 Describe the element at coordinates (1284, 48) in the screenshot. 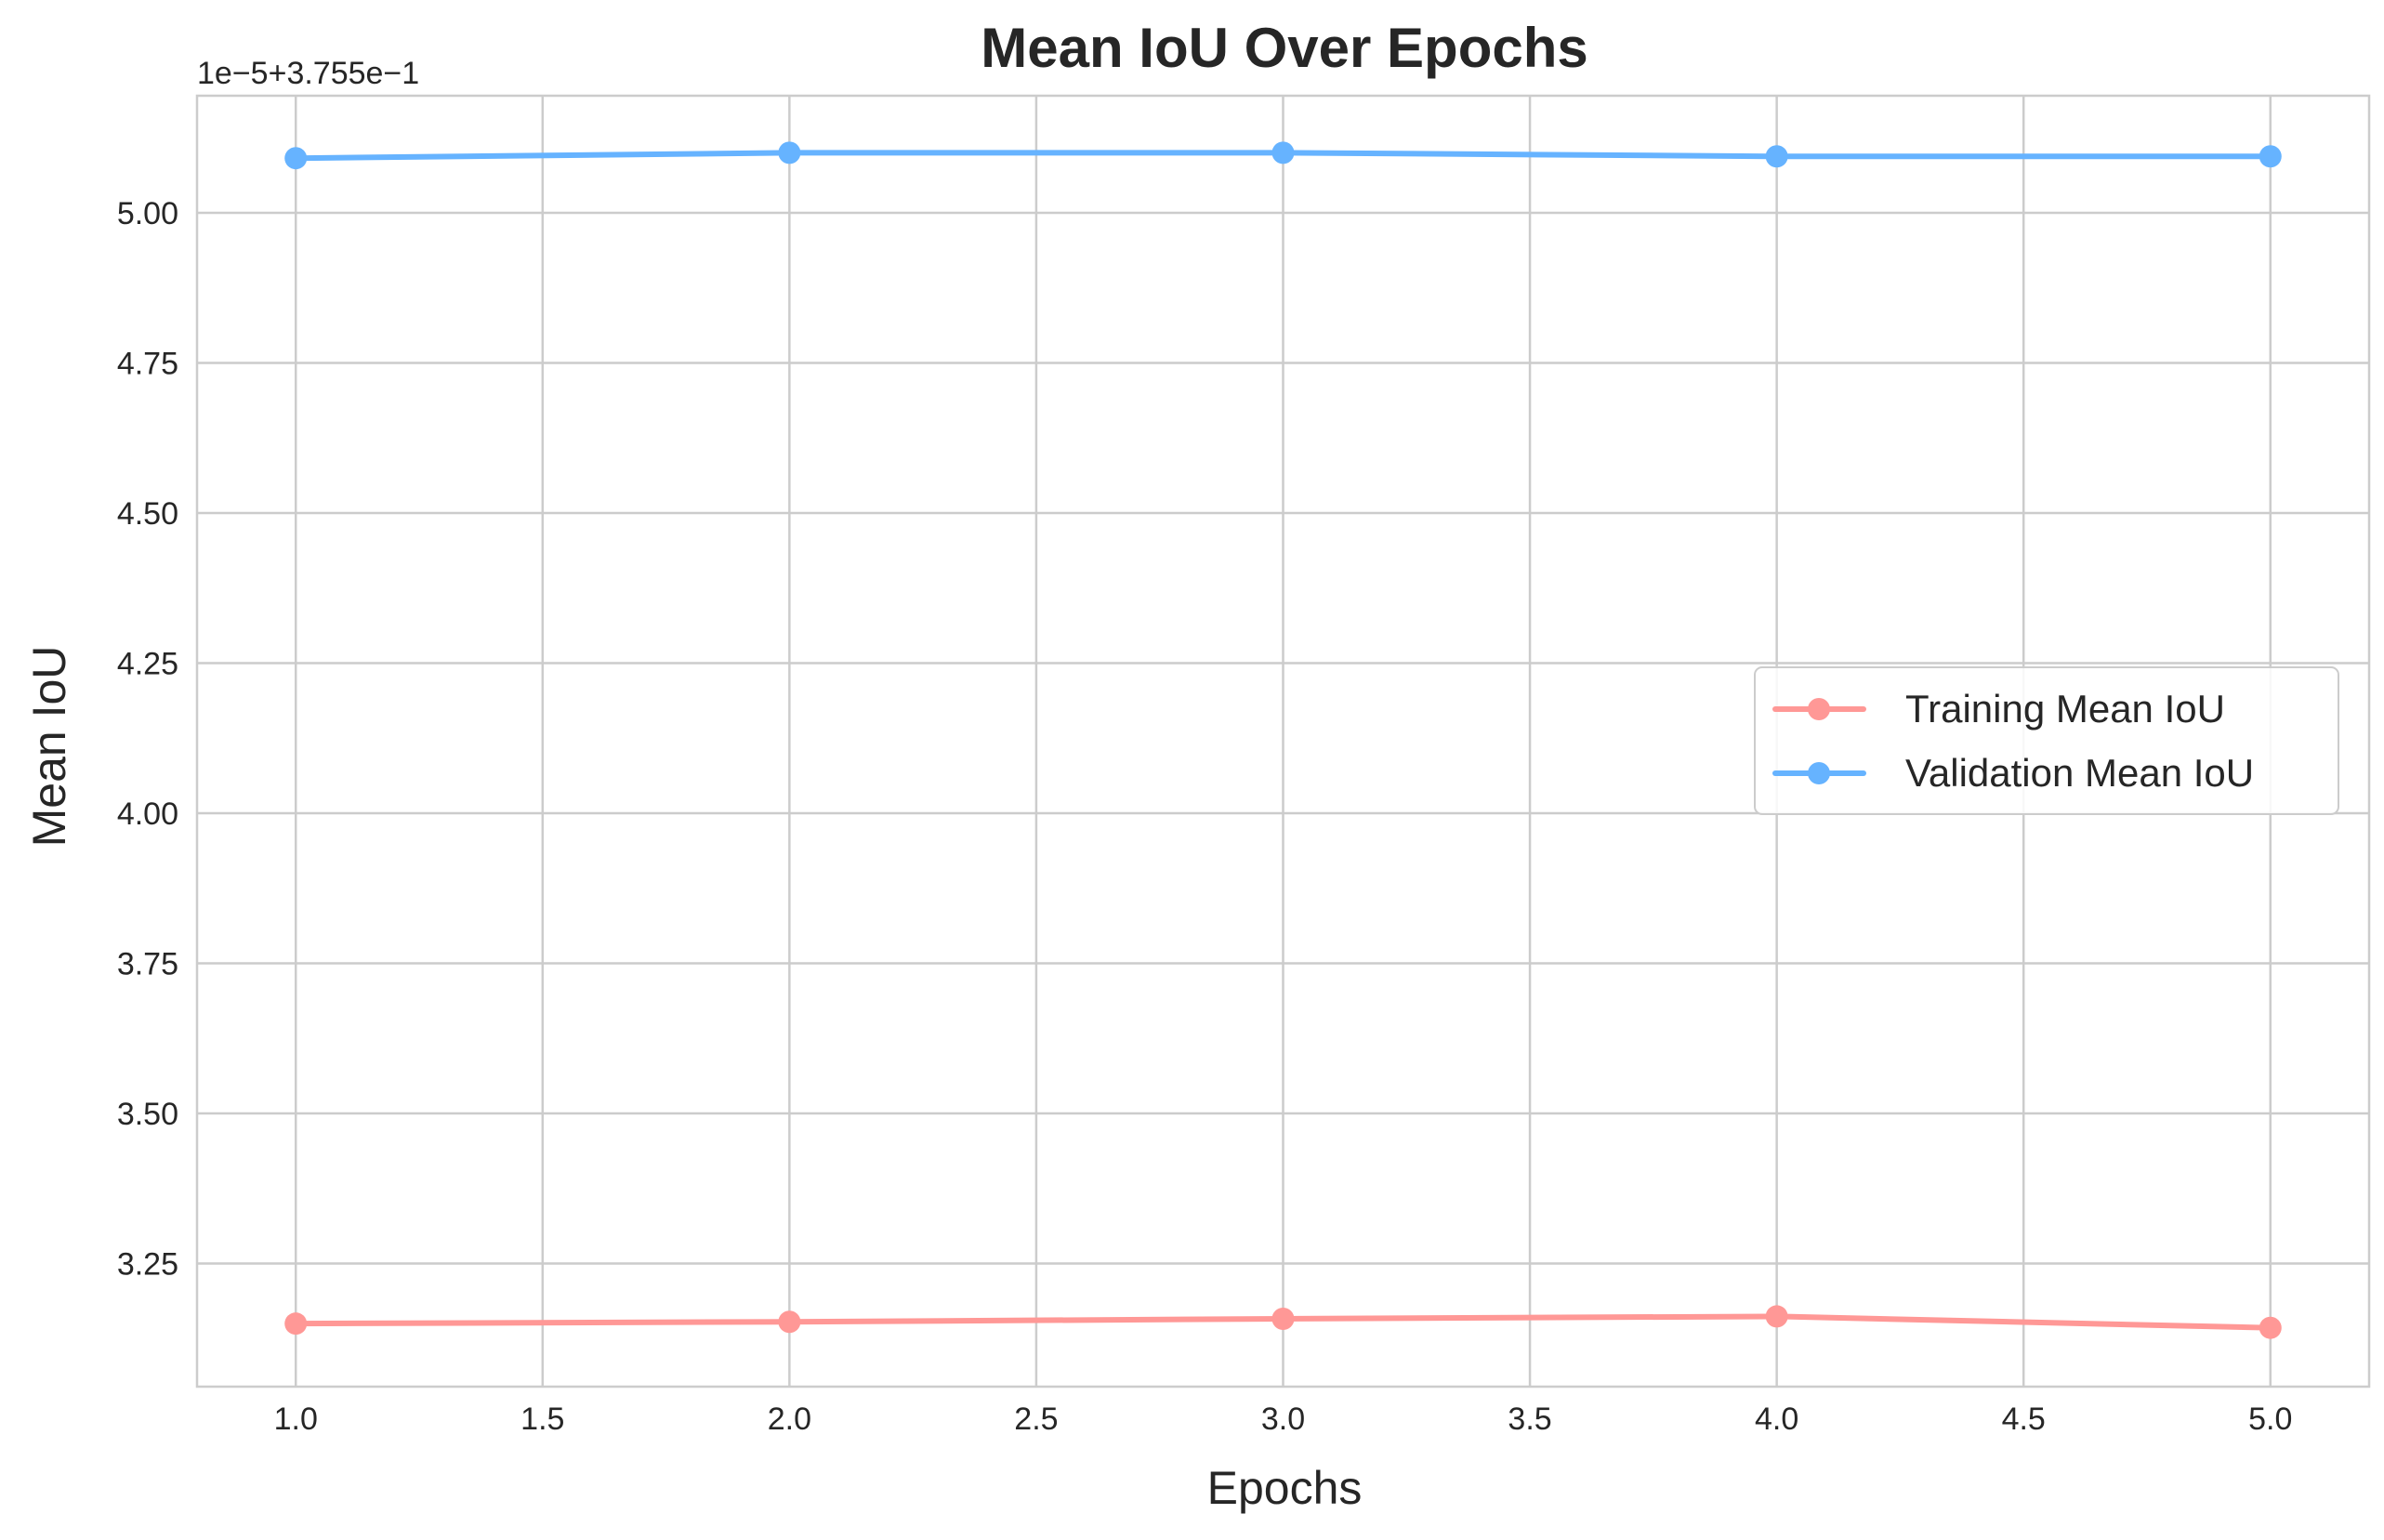

I see `chart-title: Mean IoU Over Epochs` at that location.